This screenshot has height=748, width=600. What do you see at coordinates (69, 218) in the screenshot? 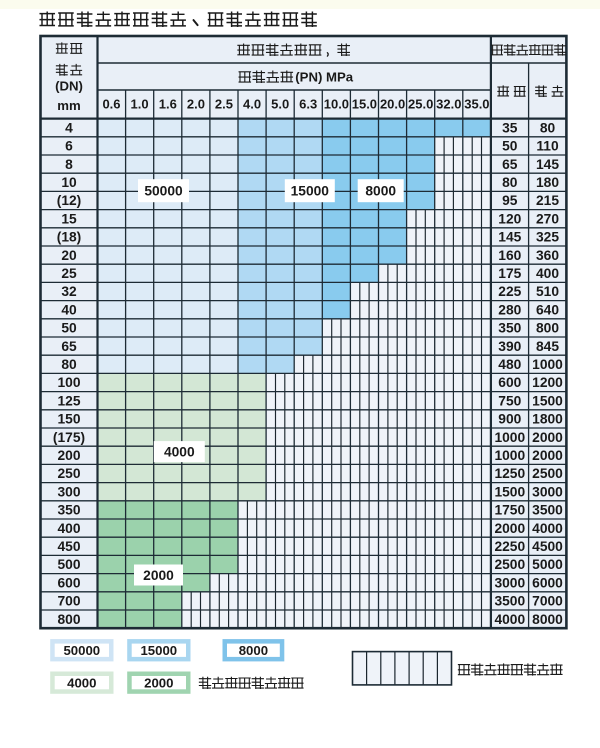
I see `svg-text: 15` at bounding box center [69, 218].